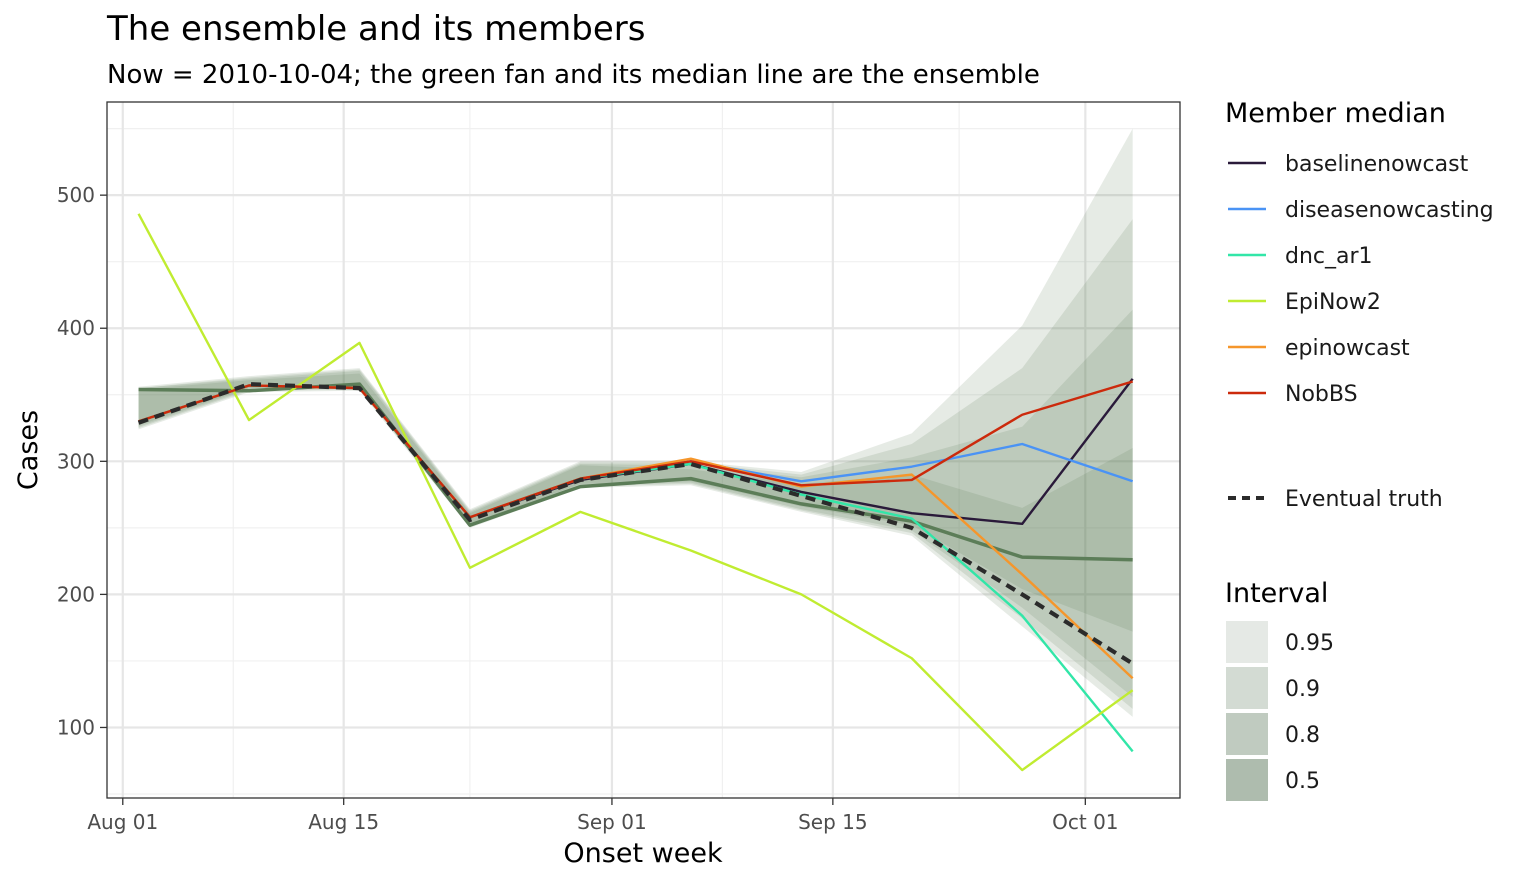  What do you see at coordinates (343, 822) in the screenshot?
I see `x-tick-label: Aug 15` at bounding box center [343, 822].